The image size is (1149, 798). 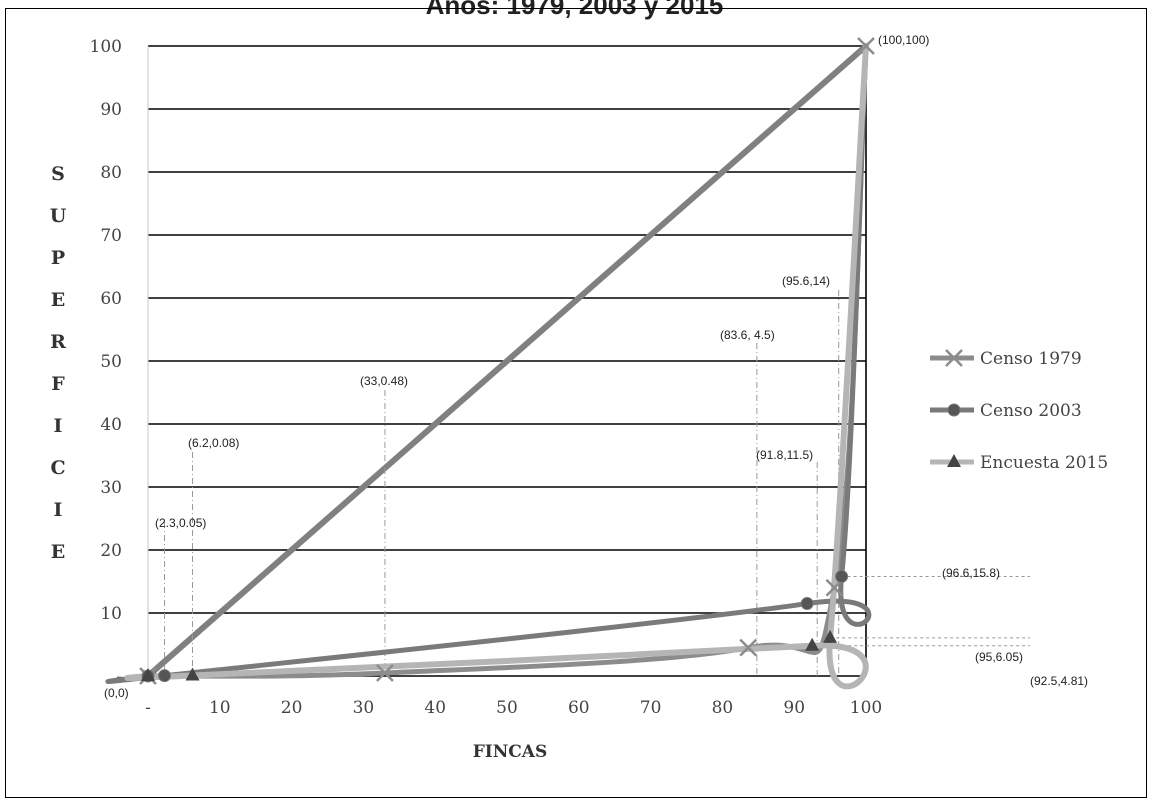 I want to click on y-tick-label: 10, so click(x=111, y=614).